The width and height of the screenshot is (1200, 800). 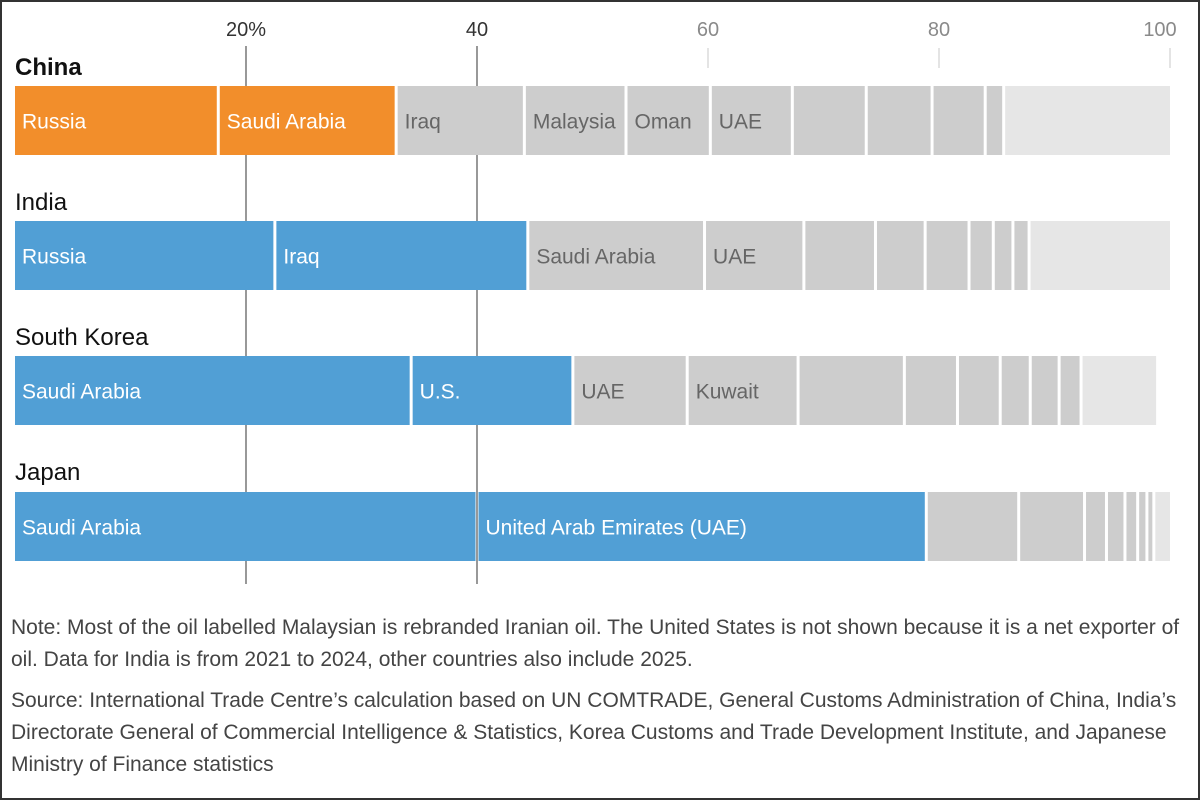 What do you see at coordinates (727, 392) in the screenshot?
I see `segment-label: Kuwait` at bounding box center [727, 392].